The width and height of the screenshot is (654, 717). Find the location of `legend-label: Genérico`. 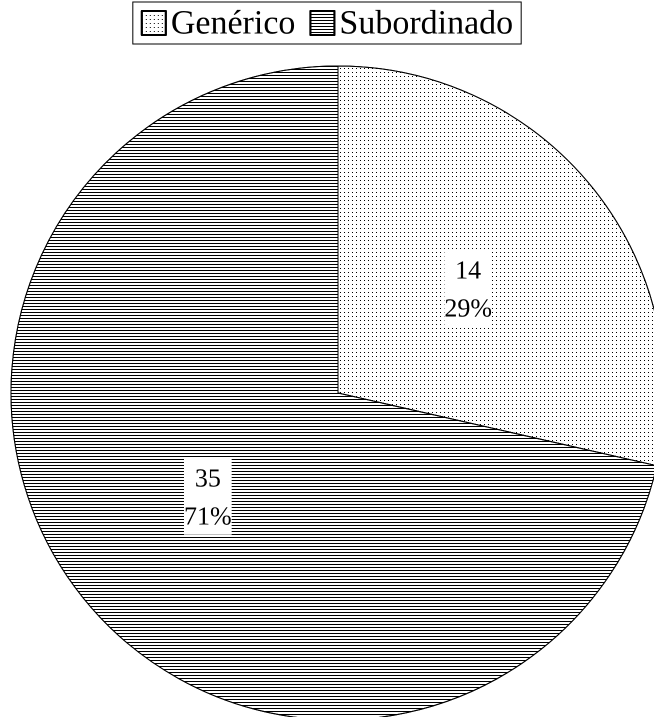

legend-label: Genérico is located at coordinates (233, 23).